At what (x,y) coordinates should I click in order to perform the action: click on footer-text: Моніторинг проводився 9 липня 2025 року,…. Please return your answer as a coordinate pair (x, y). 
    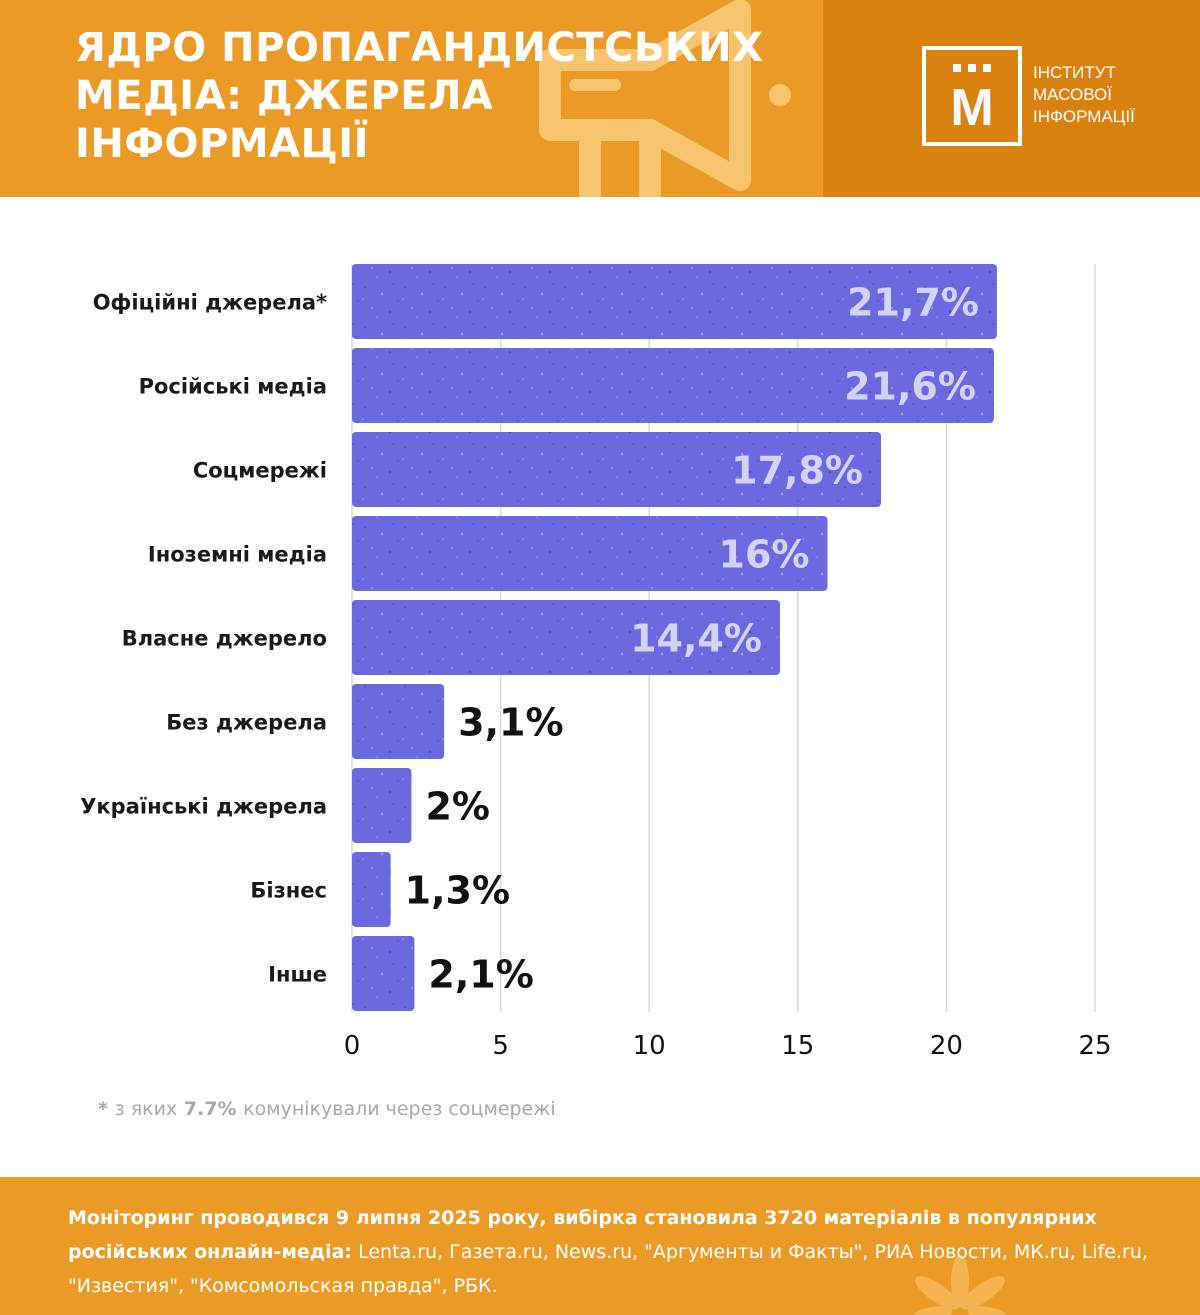
    Looking at the image, I should click on (613, 1252).